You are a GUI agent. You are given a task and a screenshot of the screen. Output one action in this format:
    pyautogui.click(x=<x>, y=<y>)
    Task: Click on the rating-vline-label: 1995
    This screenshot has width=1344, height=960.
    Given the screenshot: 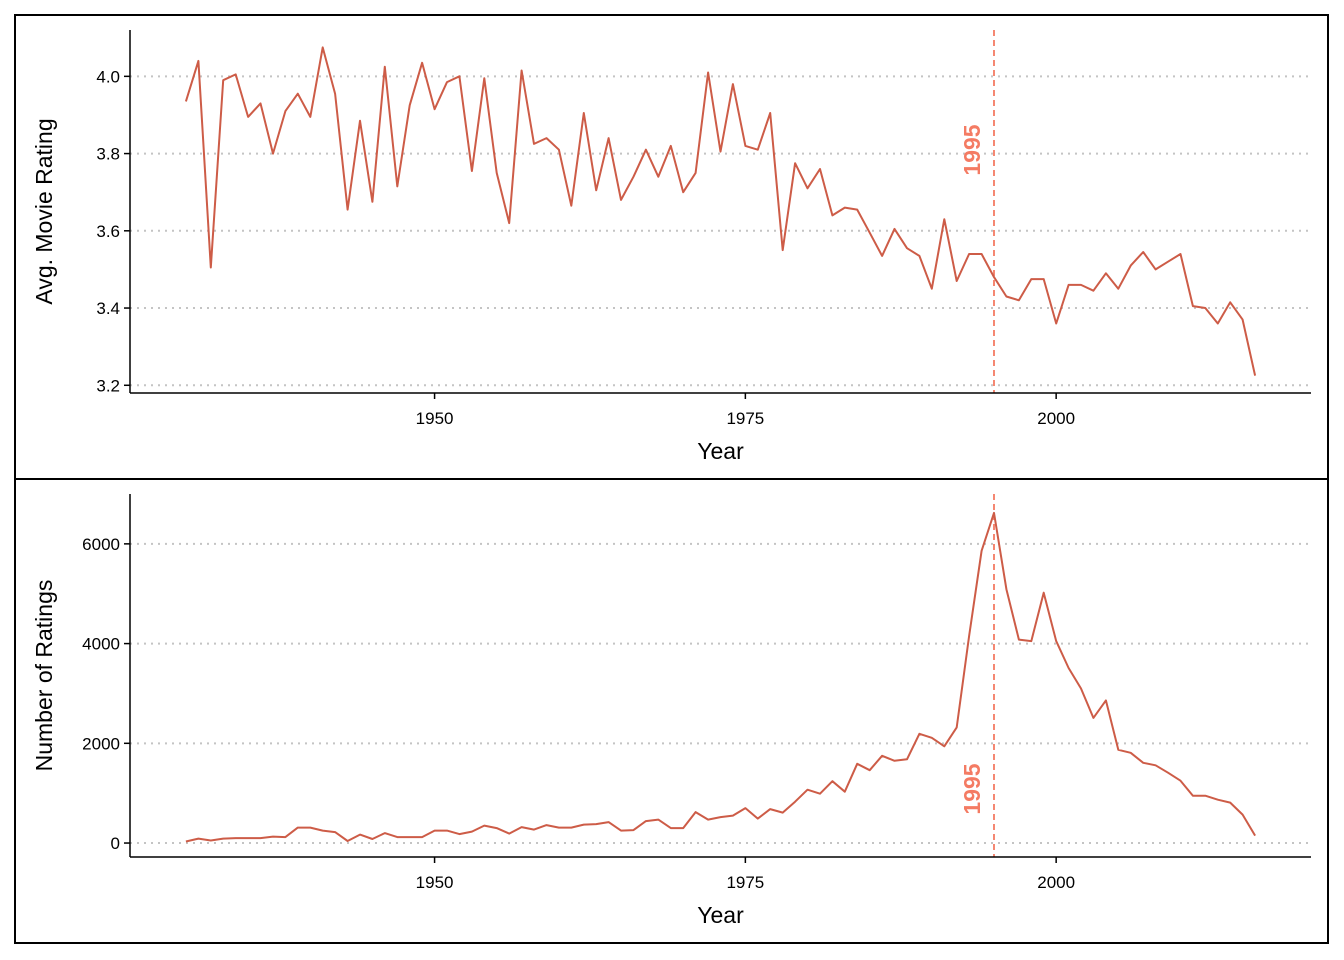 What is the action you would take?
    pyautogui.click(x=972, y=149)
    